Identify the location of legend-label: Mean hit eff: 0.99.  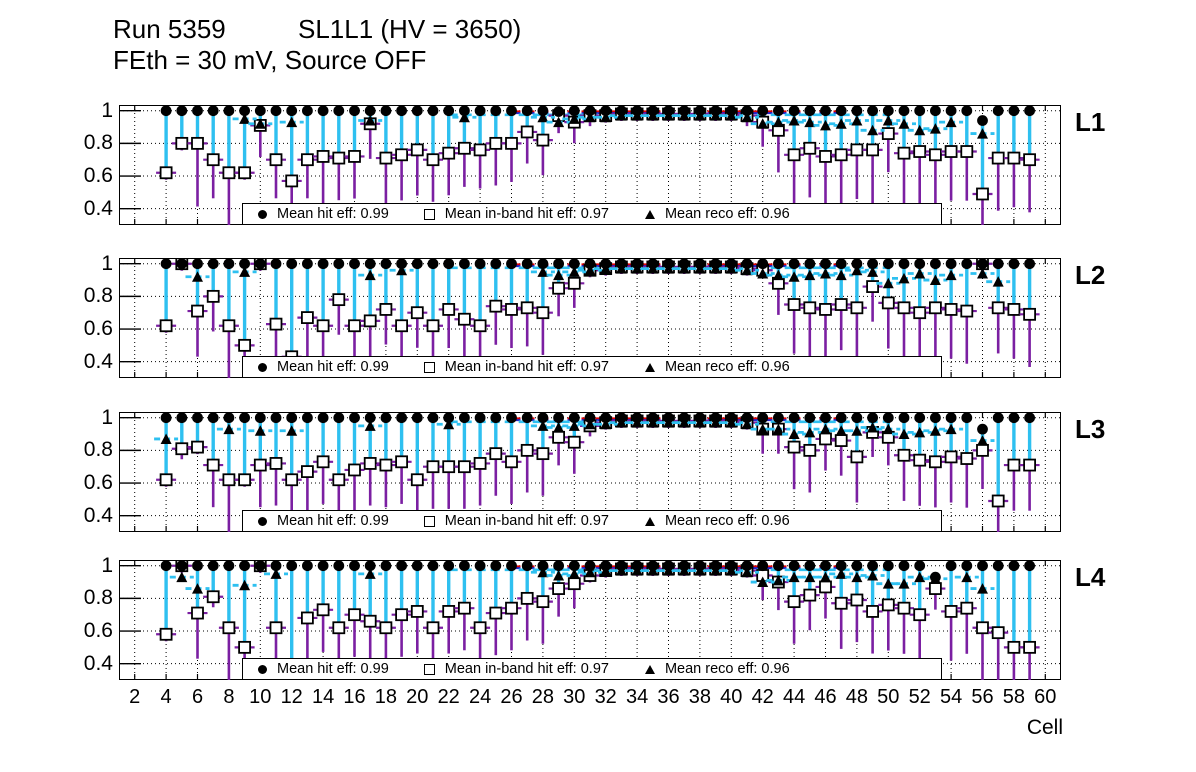
(333, 367).